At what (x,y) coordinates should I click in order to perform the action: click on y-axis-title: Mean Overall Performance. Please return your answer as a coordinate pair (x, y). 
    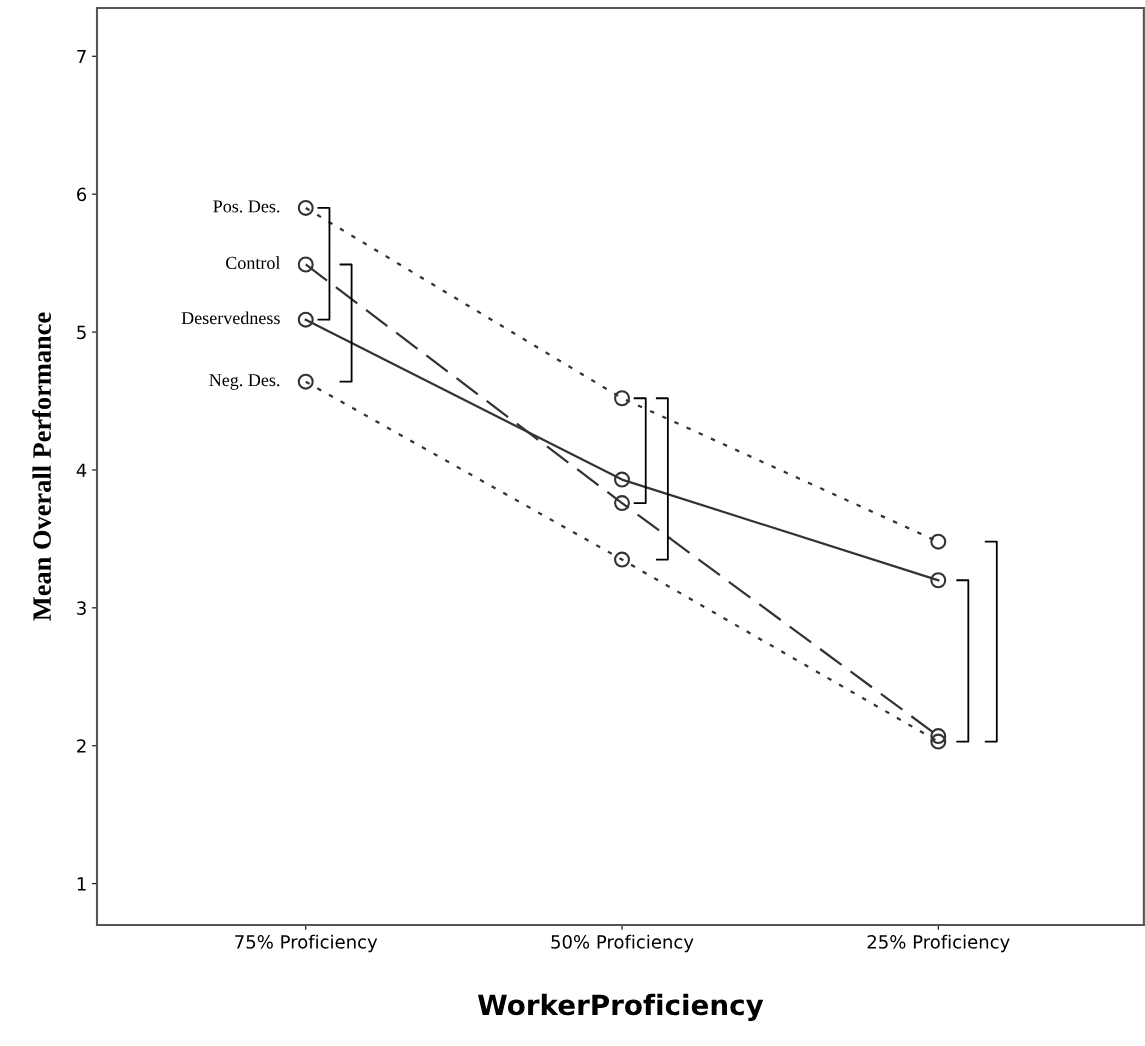
    Looking at the image, I should click on (41, 466).